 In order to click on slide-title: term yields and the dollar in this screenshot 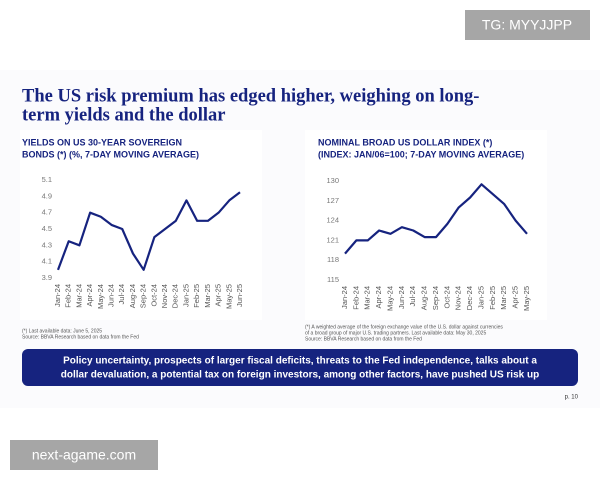, I will do `click(124, 115)`.